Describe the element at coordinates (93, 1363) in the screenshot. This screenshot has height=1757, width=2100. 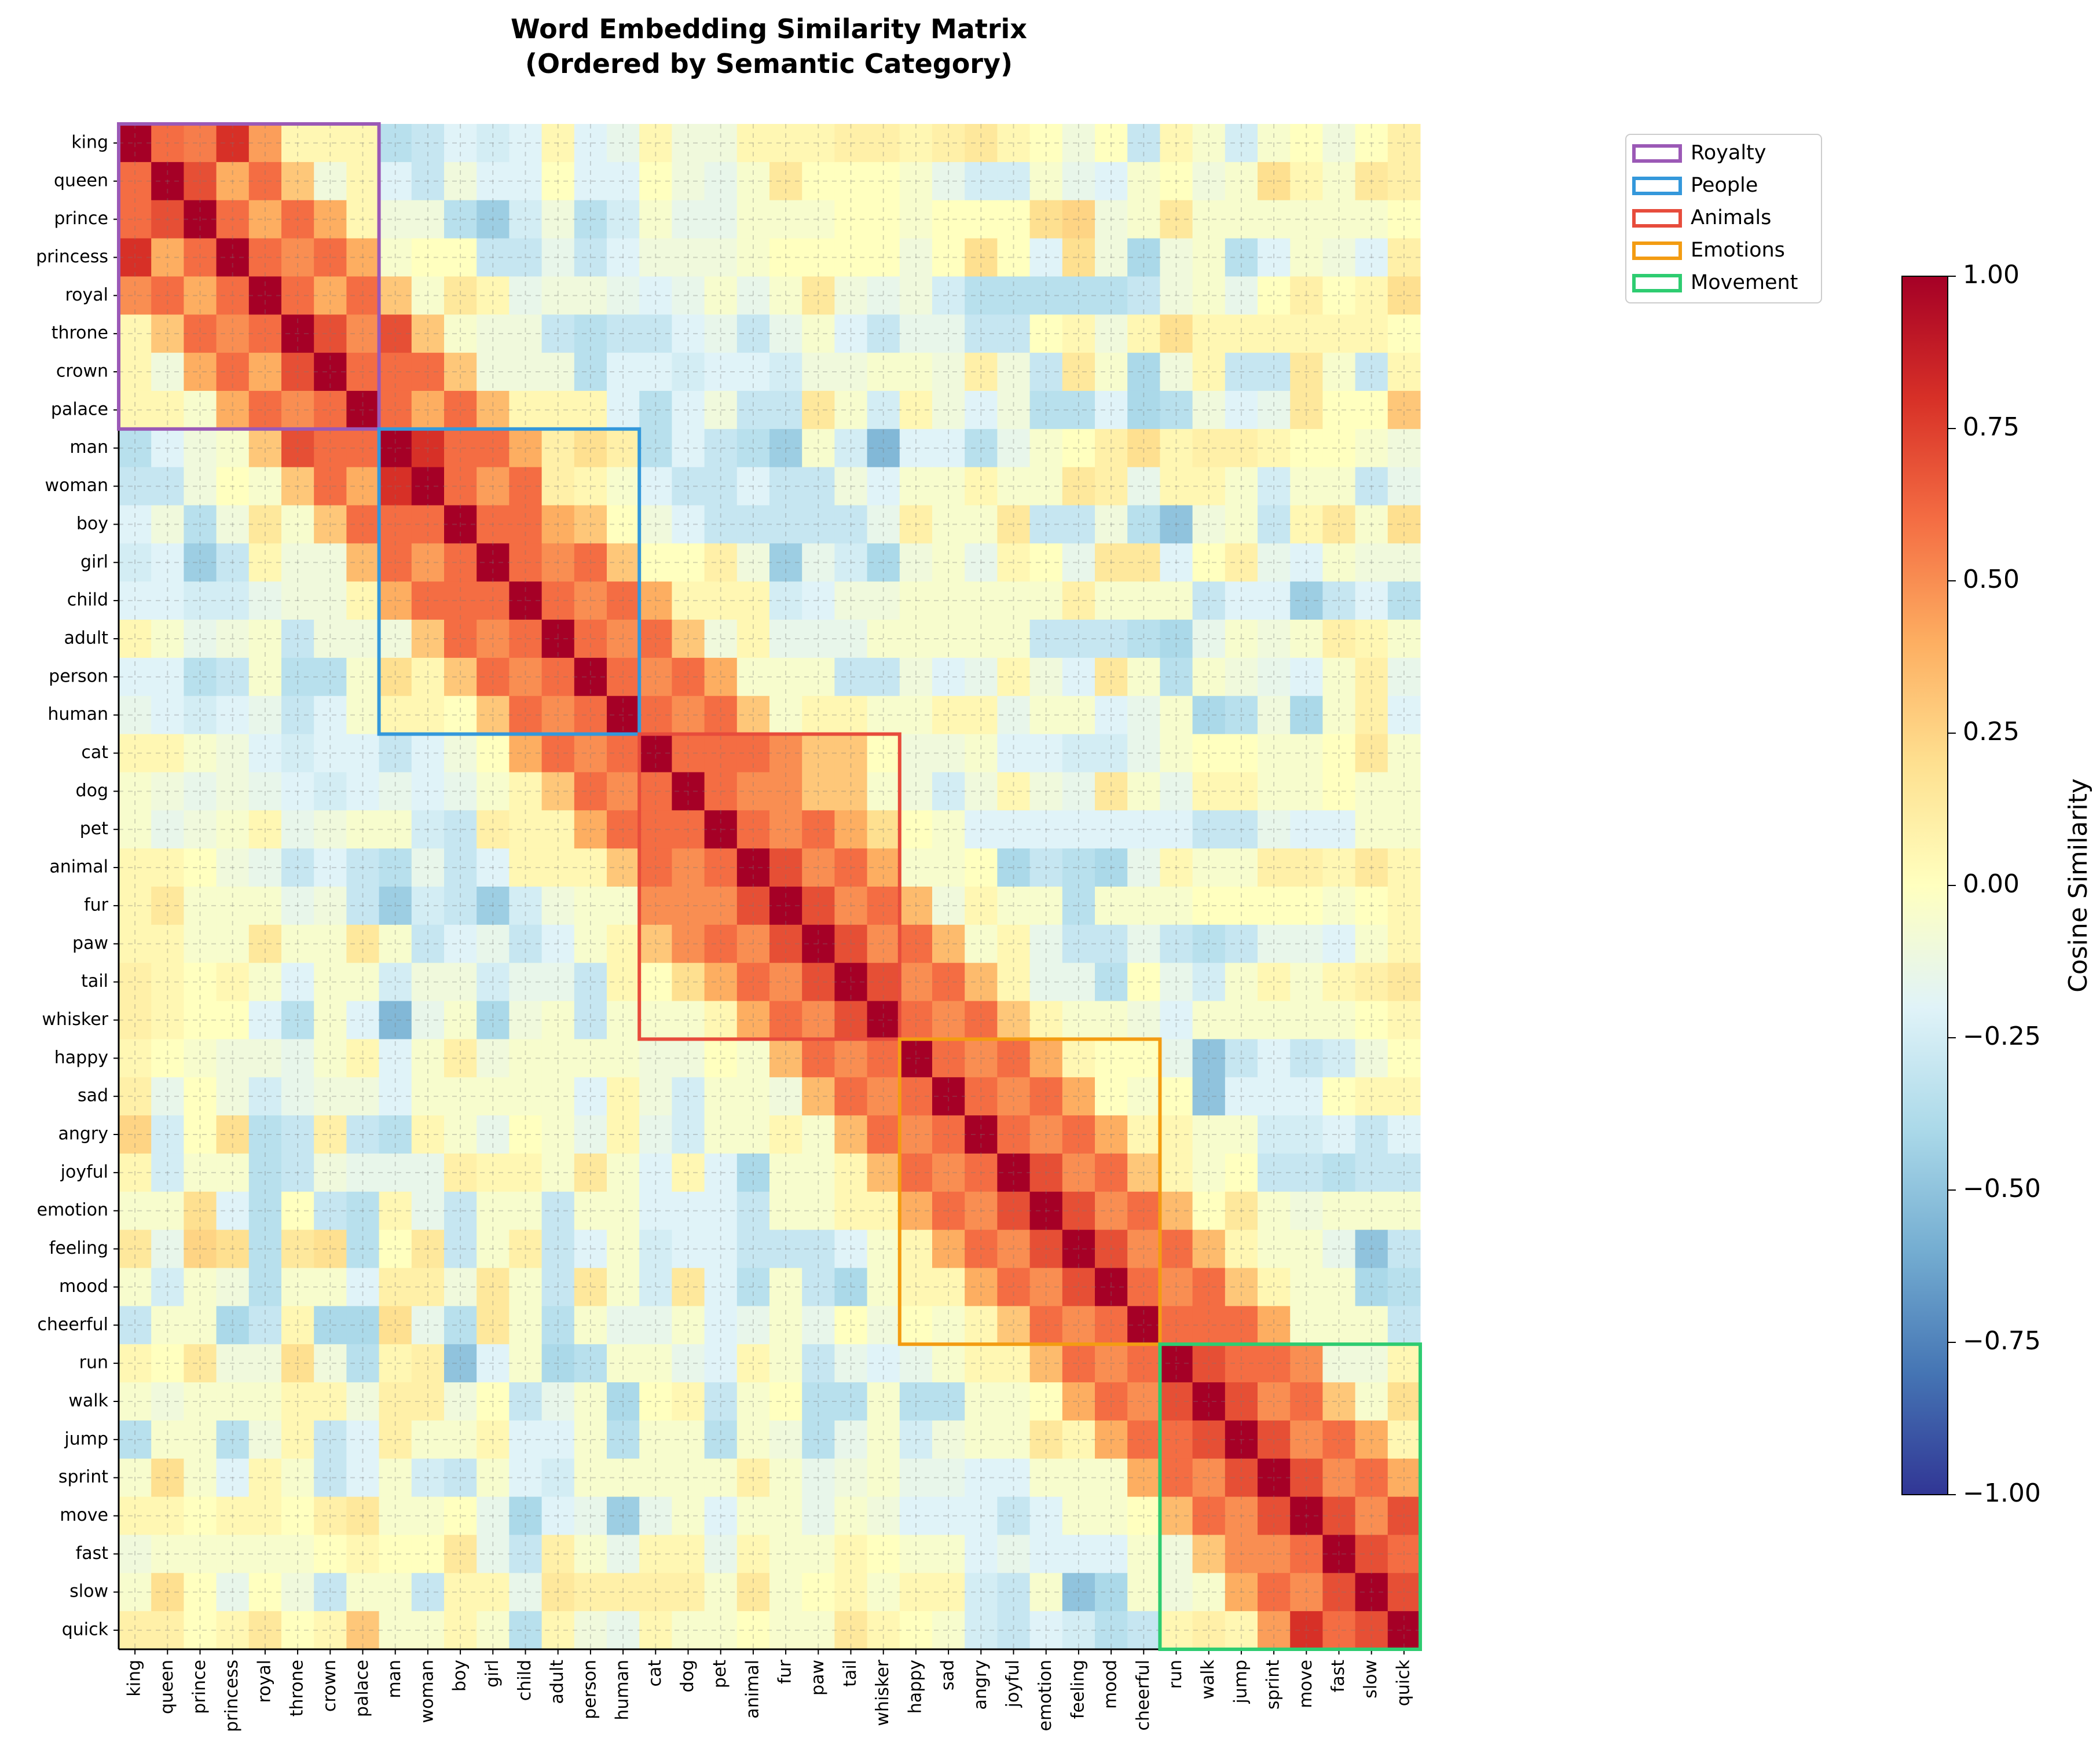
I see `y-tick-label: run` at that location.